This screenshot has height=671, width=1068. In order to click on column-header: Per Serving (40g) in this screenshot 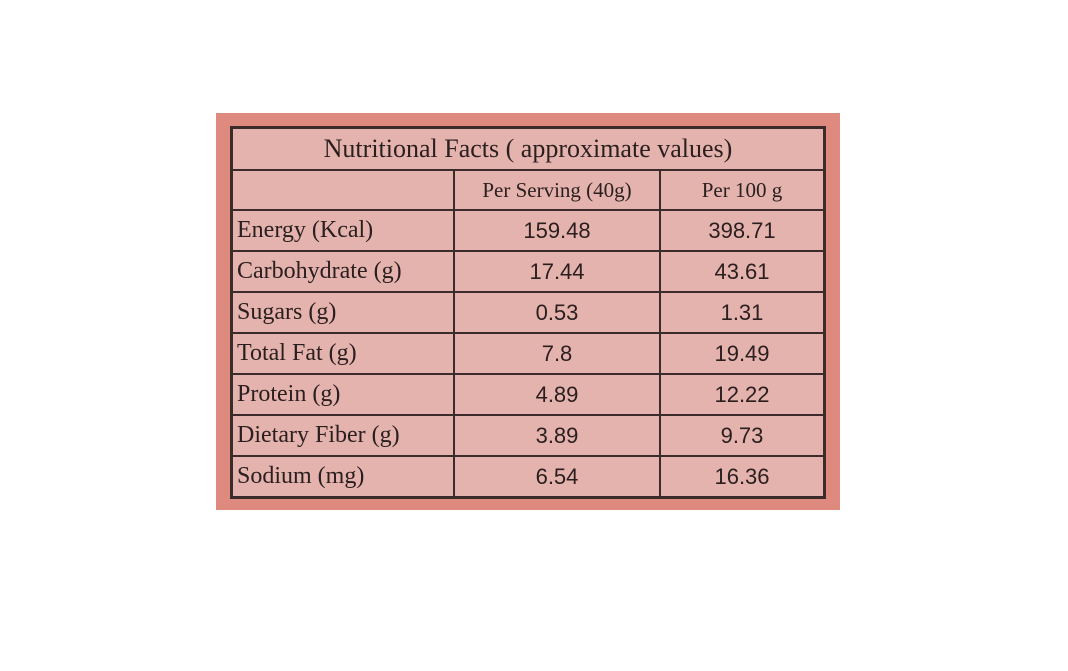, I will do `click(557, 190)`.